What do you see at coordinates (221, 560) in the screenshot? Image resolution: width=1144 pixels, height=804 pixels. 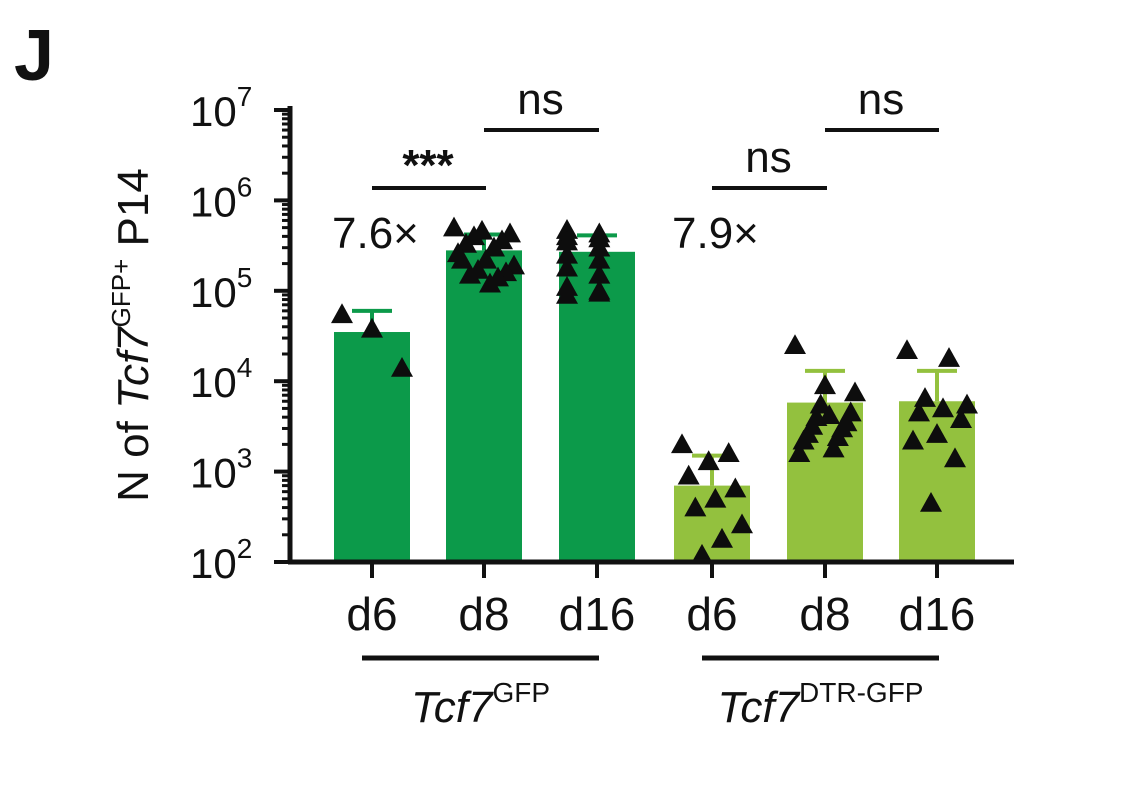 I see `y-tick-label: 10²` at bounding box center [221, 560].